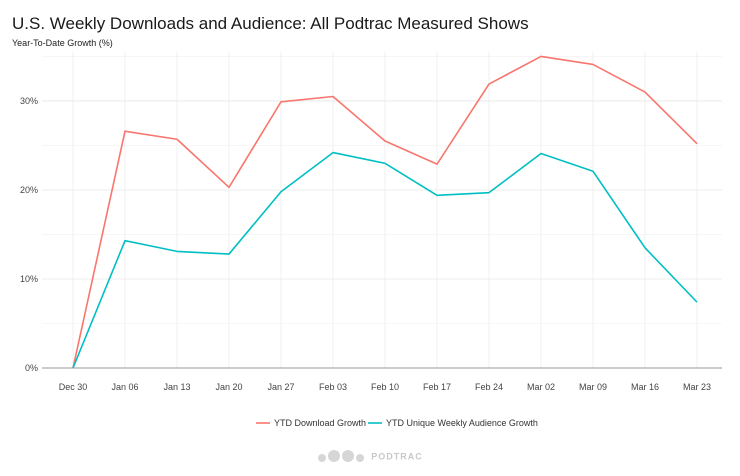  I want to click on x-tick-label: Jan 13, so click(176, 387).